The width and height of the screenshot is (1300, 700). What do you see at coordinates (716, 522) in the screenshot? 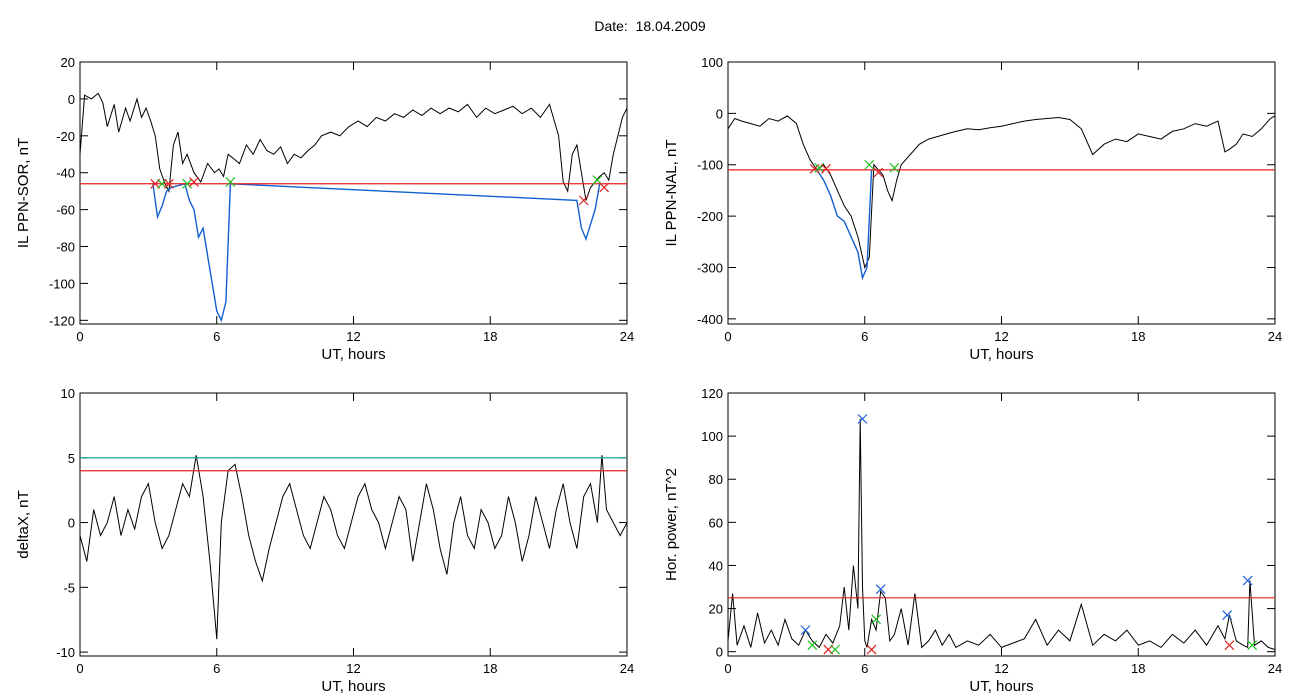
I see `y-tick-label: 60` at bounding box center [716, 522].